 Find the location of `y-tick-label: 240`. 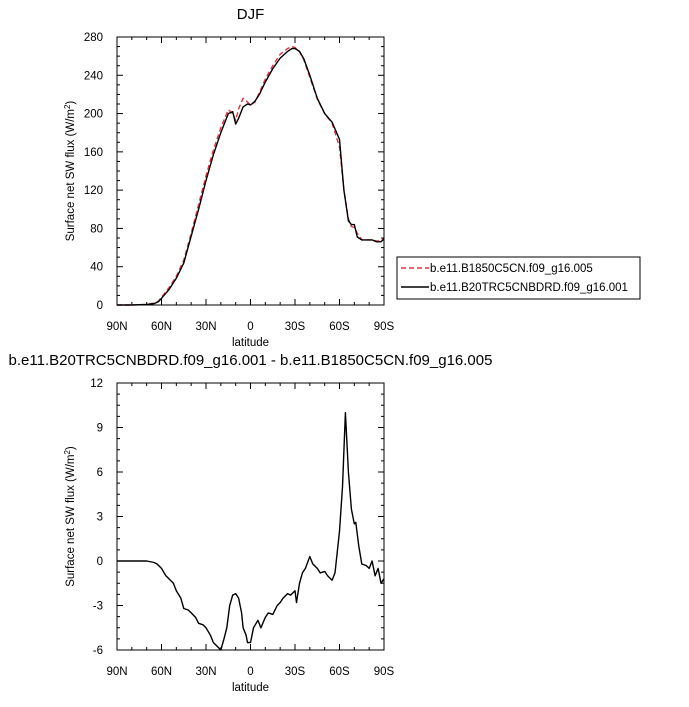

y-tick-label: 240 is located at coordinates (93, 76).